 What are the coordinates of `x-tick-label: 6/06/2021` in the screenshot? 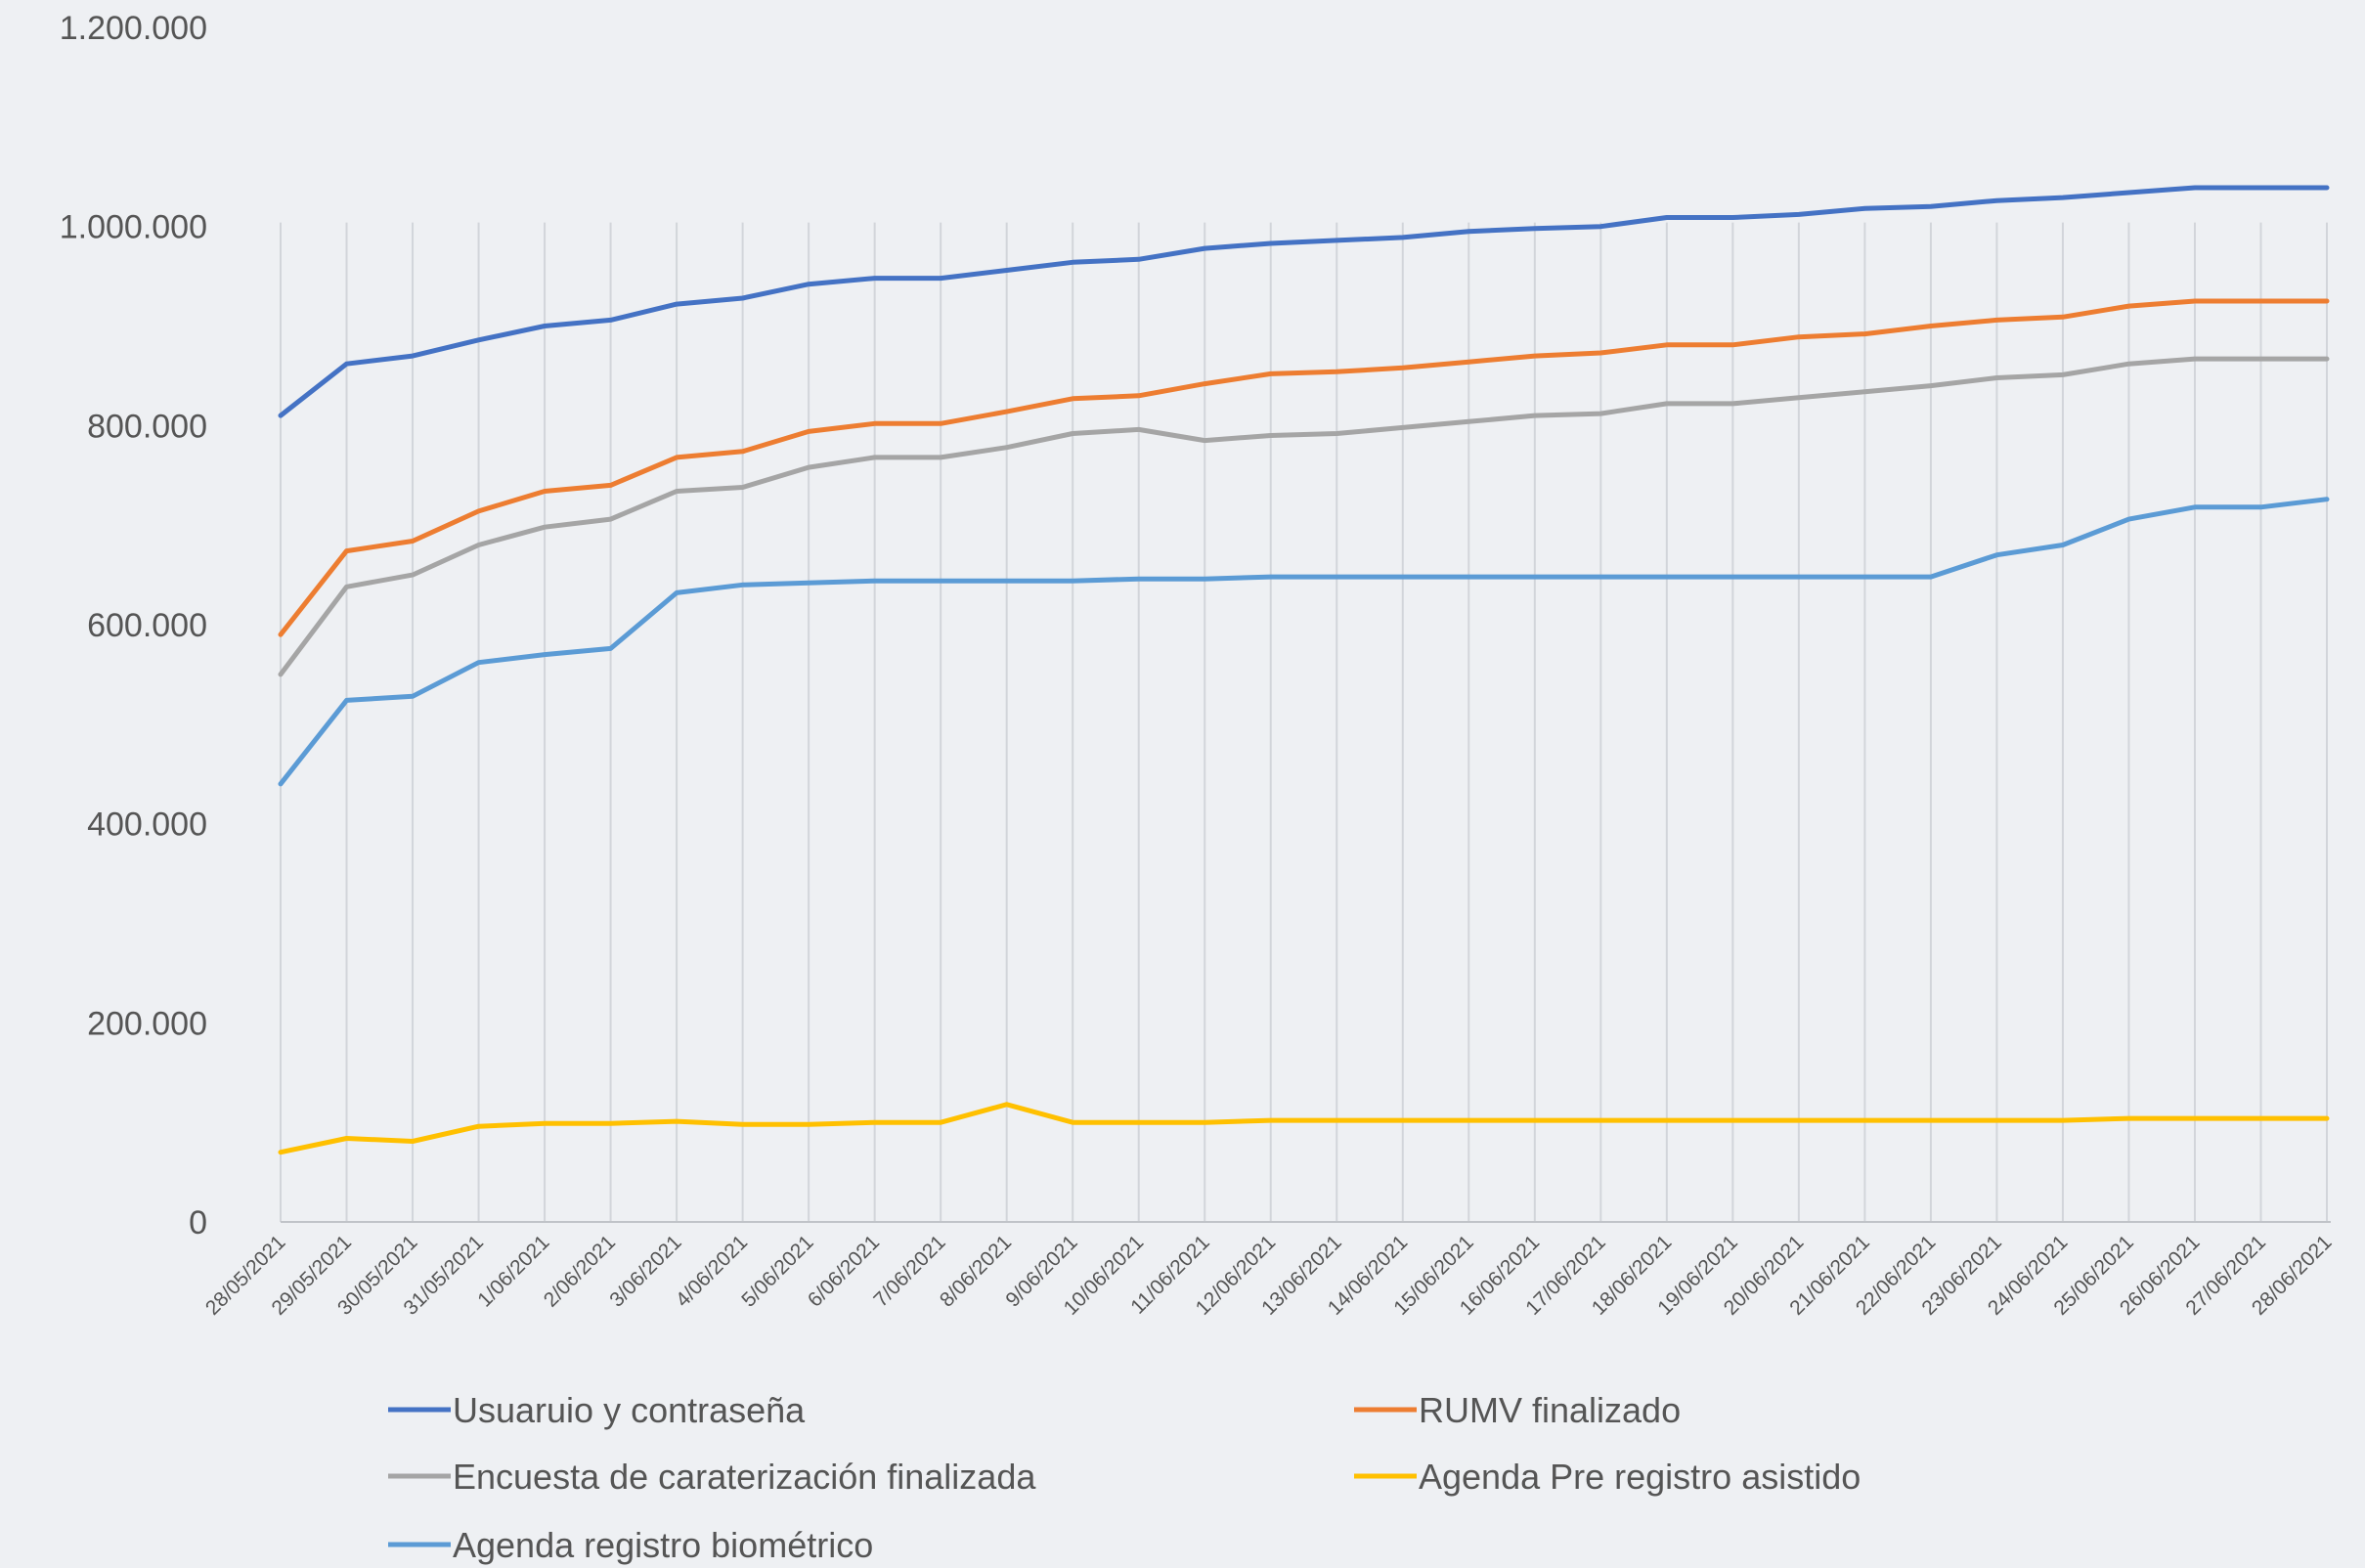 It's located at (844, 1271).